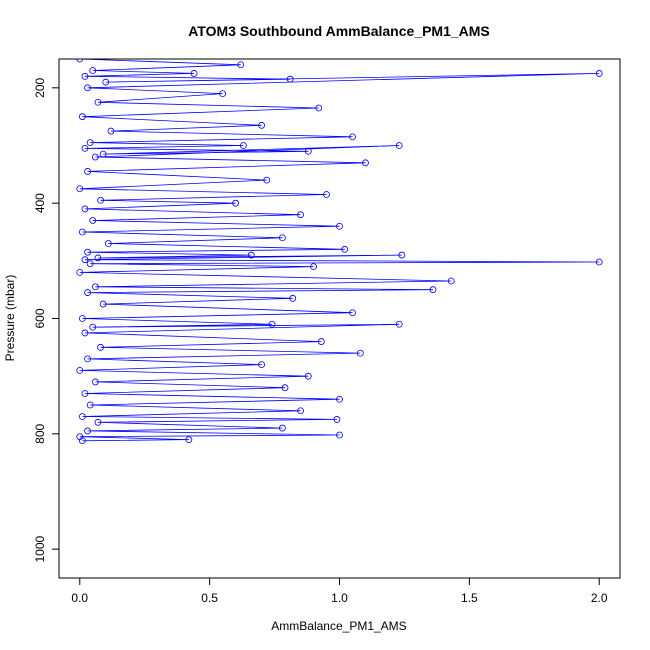 The image size is (650, 650). I want to click on y-tick-label: 600, so click(40, 318).